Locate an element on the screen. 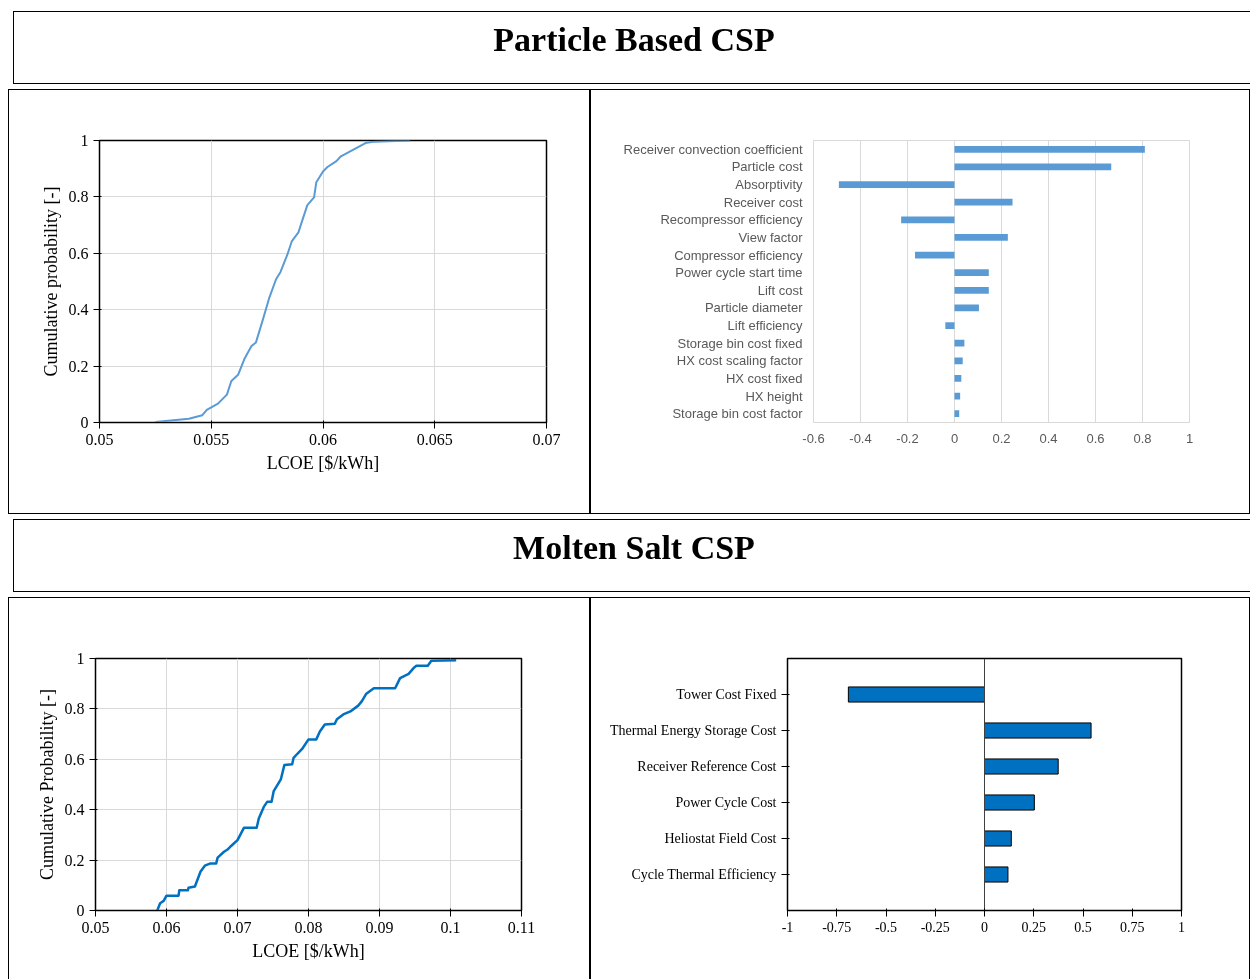  y-tick-label: Power cycle start time is located at coordinates (739, 273).